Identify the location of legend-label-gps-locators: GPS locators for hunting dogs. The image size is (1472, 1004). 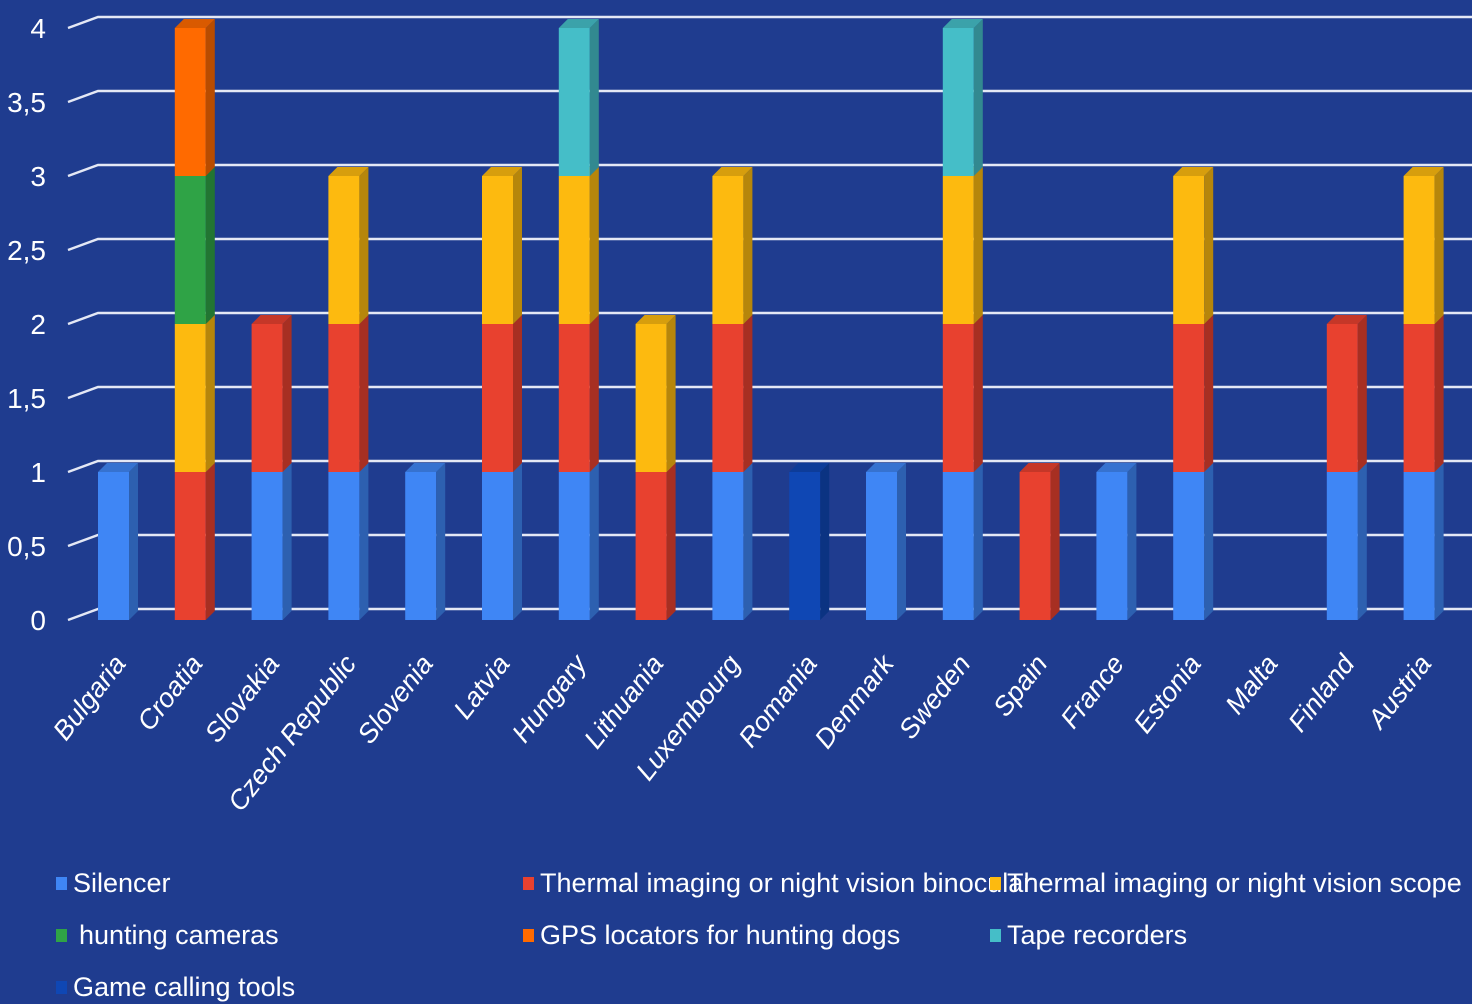
(720, 935).